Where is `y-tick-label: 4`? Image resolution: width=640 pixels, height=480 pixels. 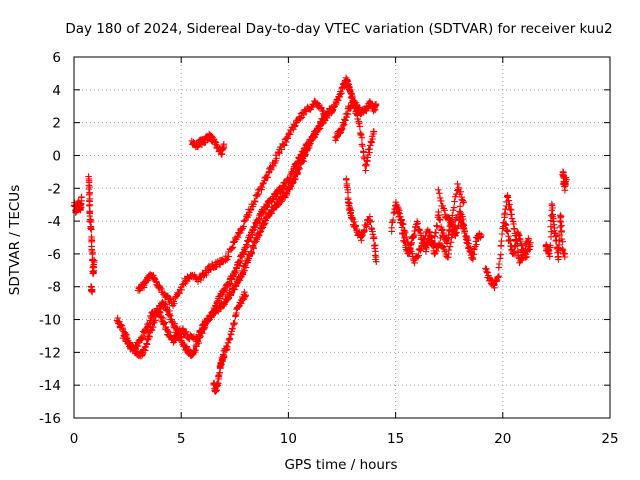 y-tick-label: 4 is located at coordinates (56, 91).